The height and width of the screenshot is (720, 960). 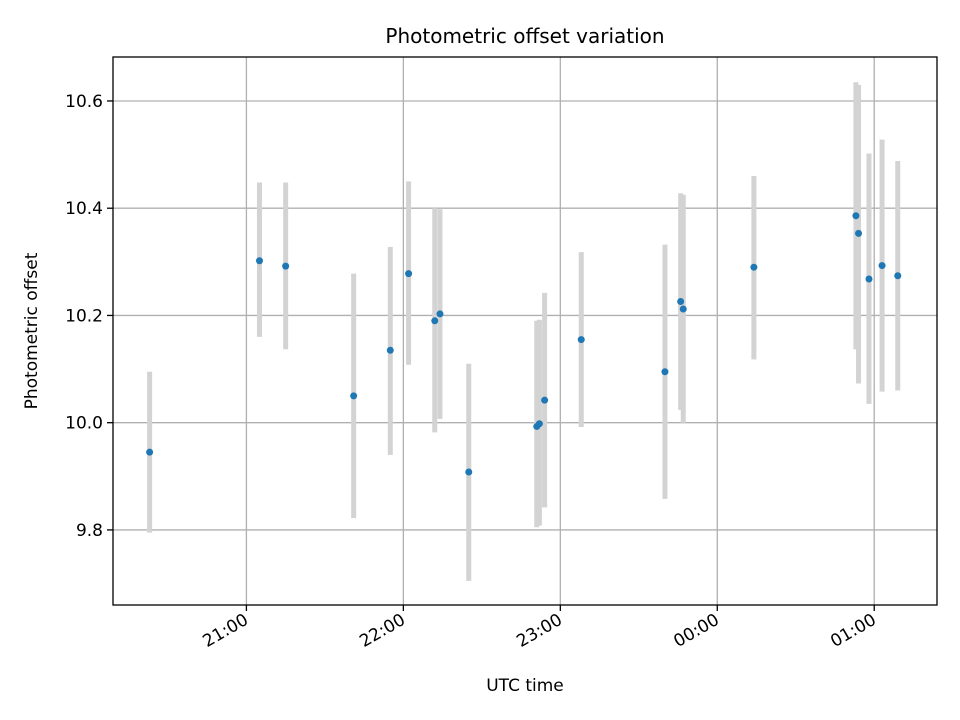 What do you see at coordinates (84, 102) in the screenshot?
I see `y-tick-label: 10.6` at bounding box center [84, 102].